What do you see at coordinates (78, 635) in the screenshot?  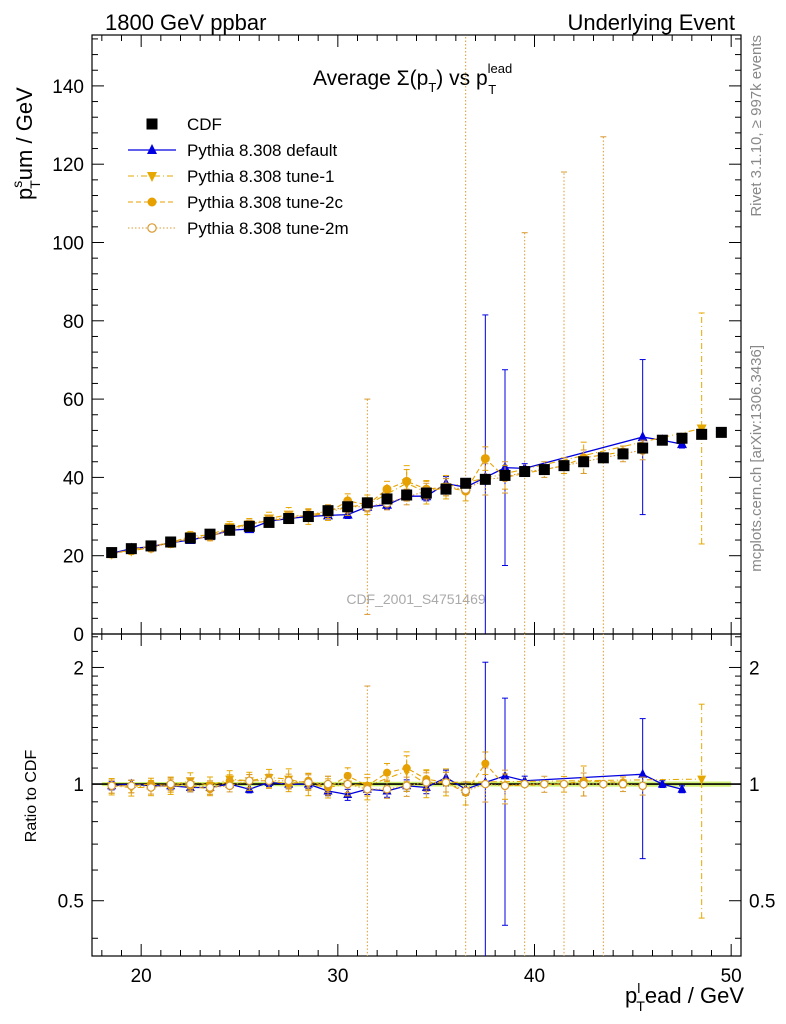 I see `y-tick-label: 0` at bounding box center [78, 635].